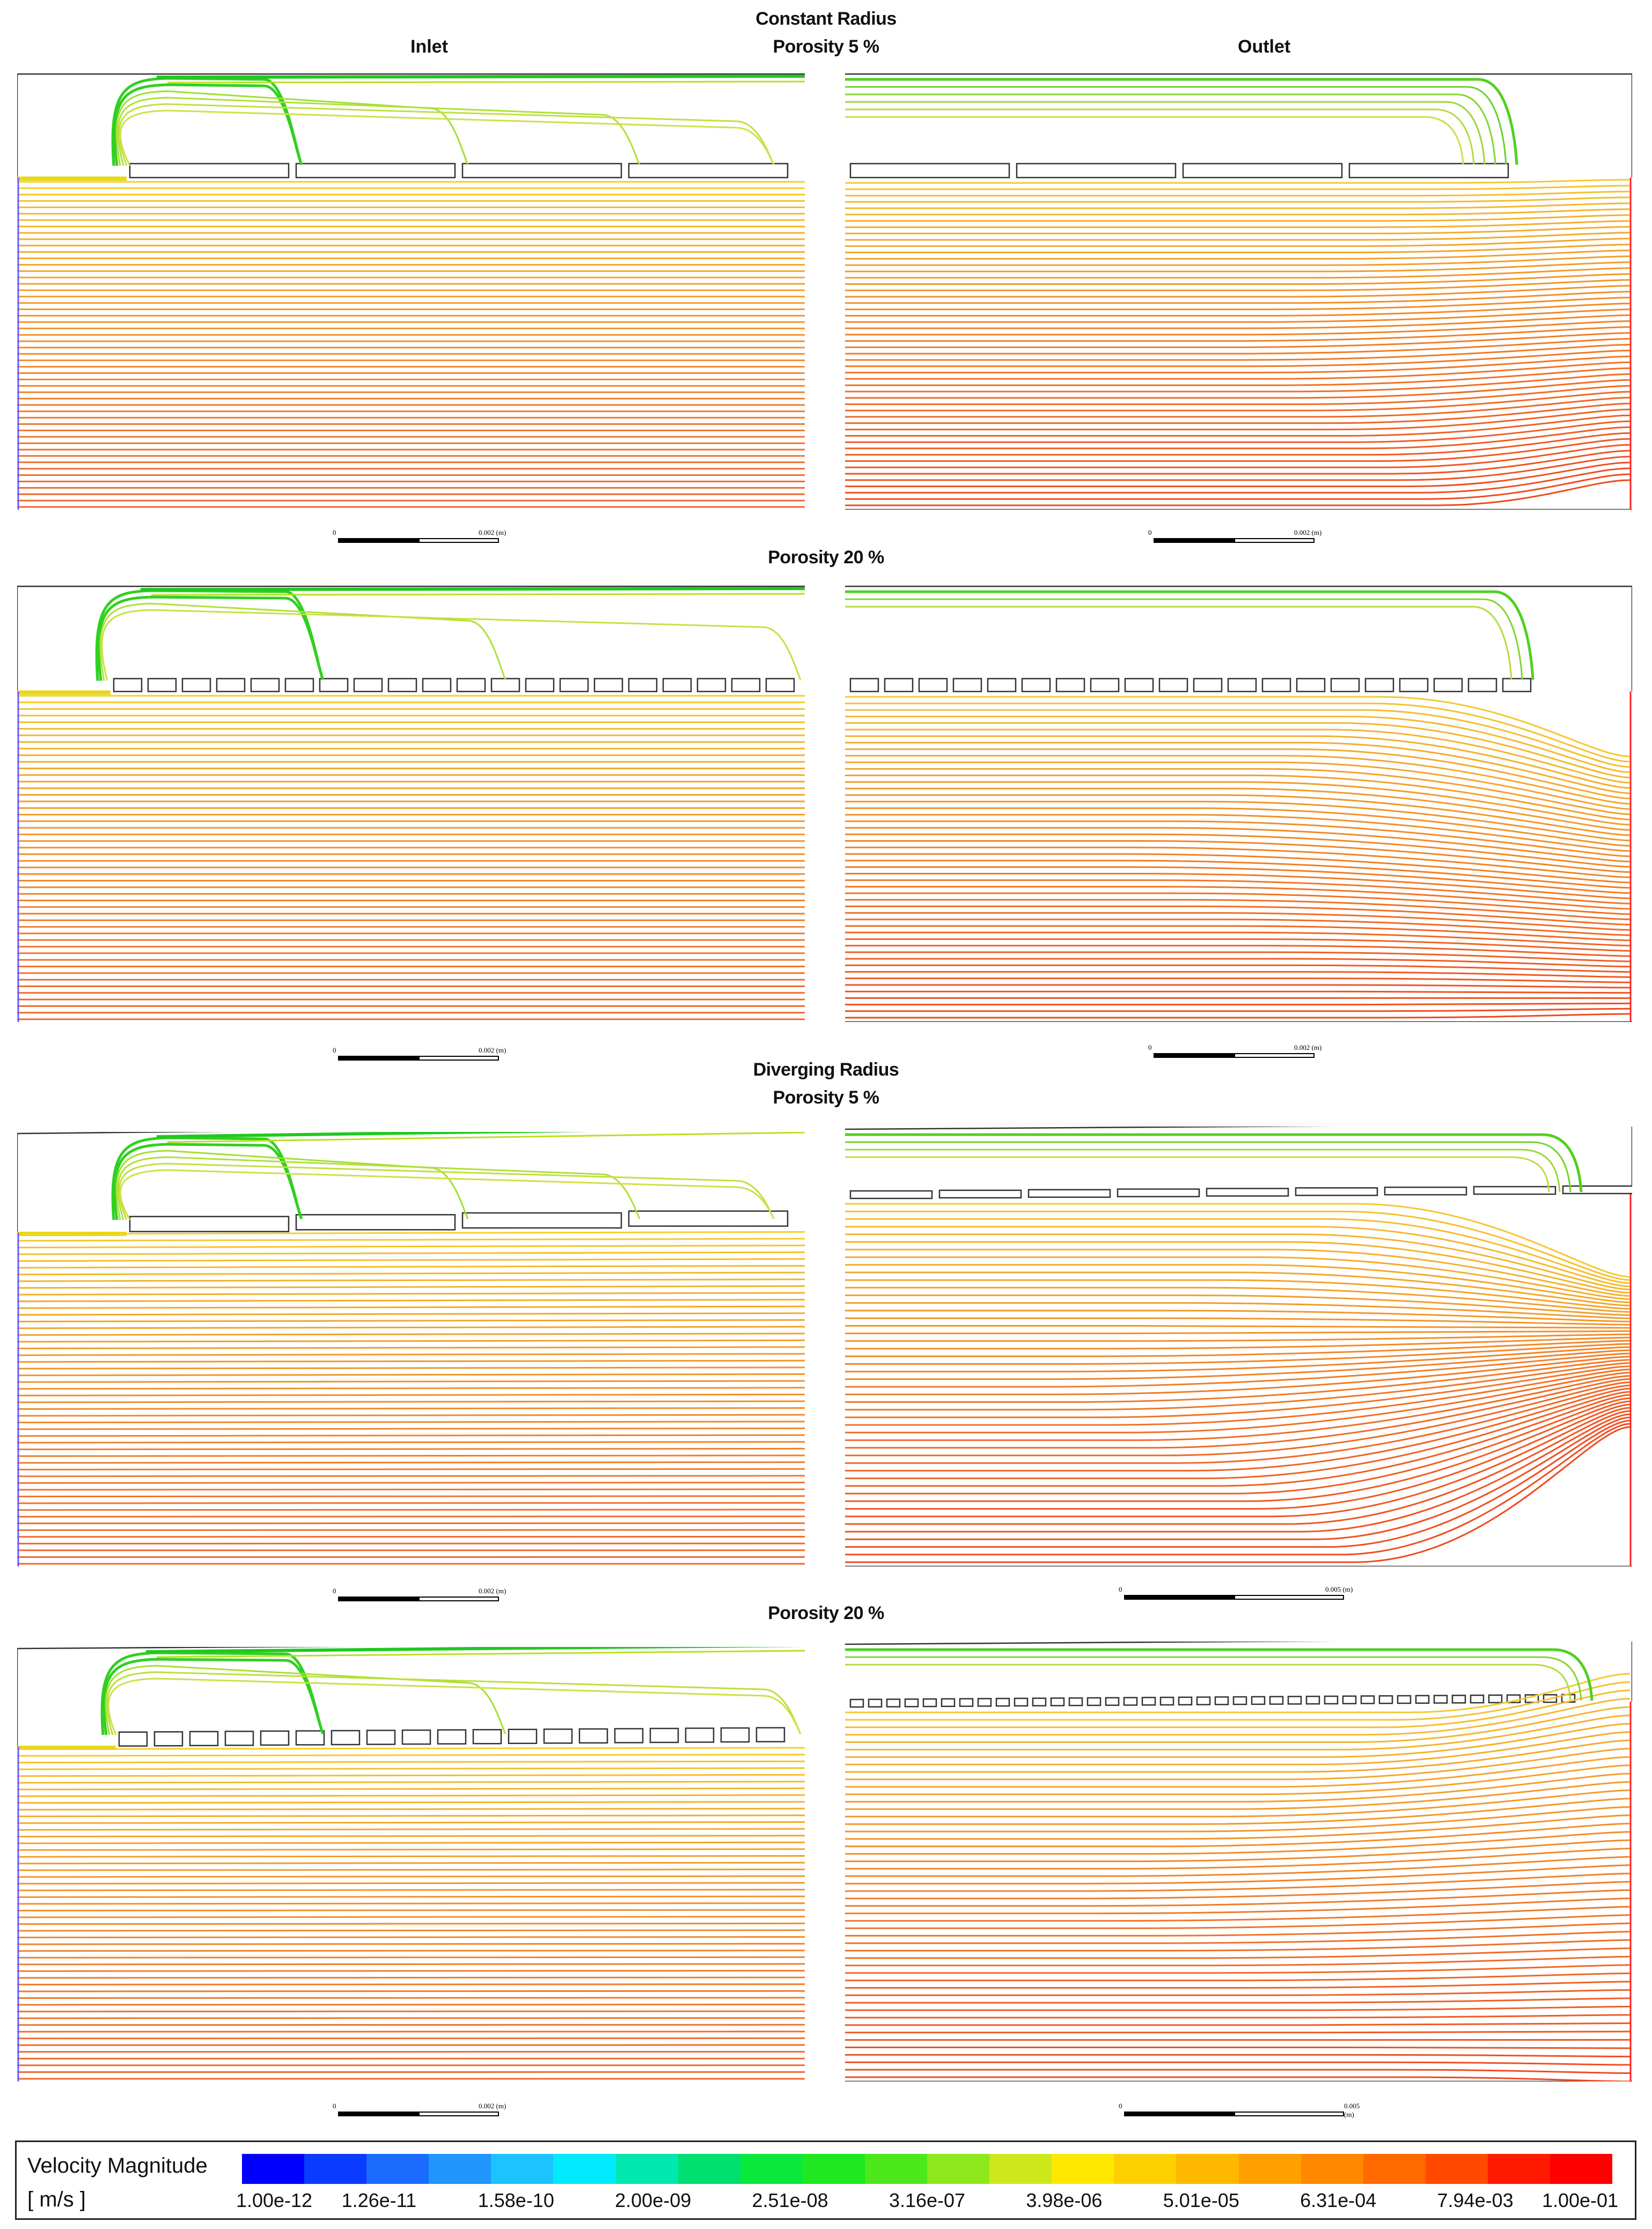 The width and height of the screenshot is (1652, 2229). I want to click on legend-color-bar, so click(928, 2169).